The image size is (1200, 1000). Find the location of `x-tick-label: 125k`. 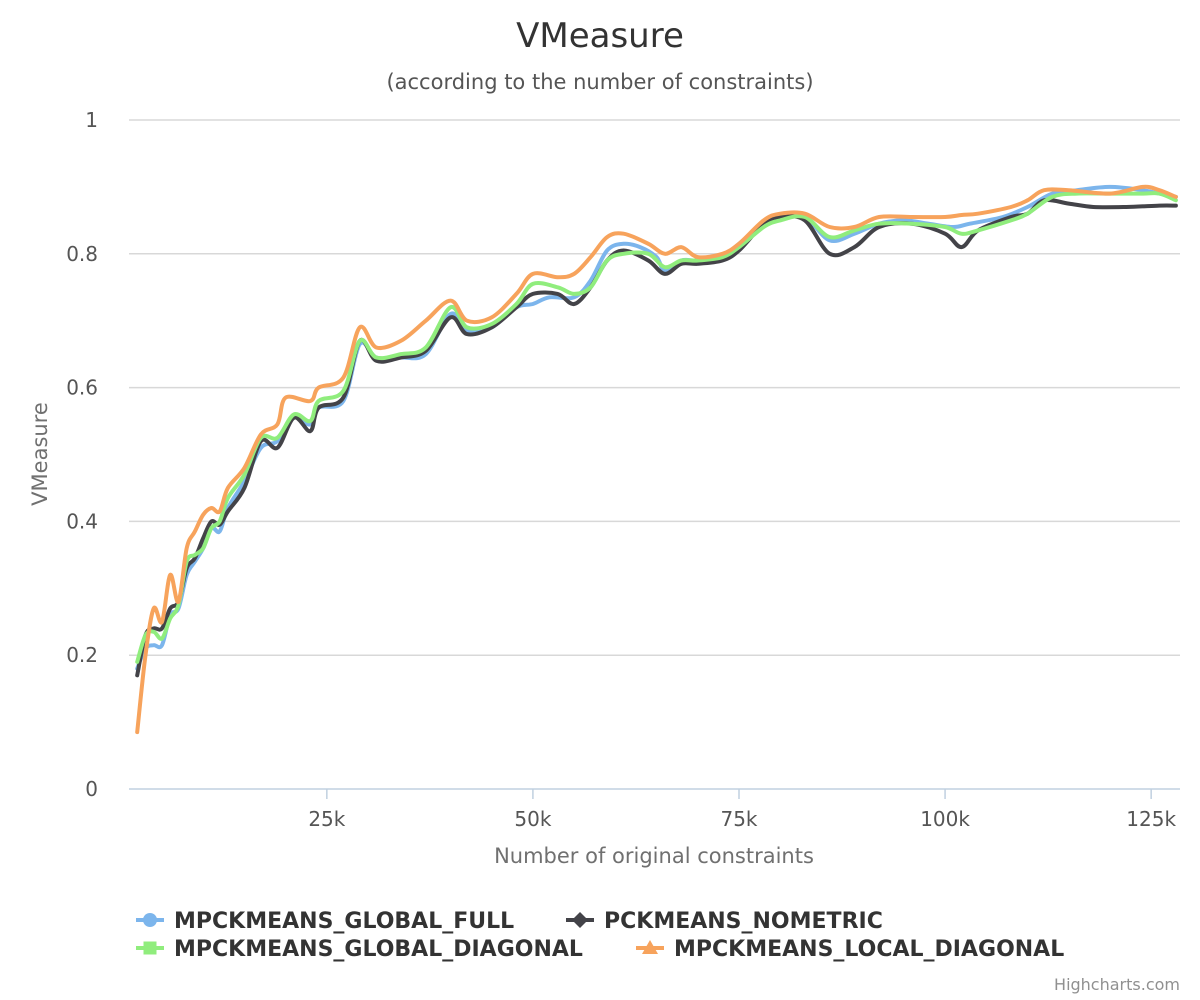

x-tick-label: 125k is located at coordinates (1151, 819).